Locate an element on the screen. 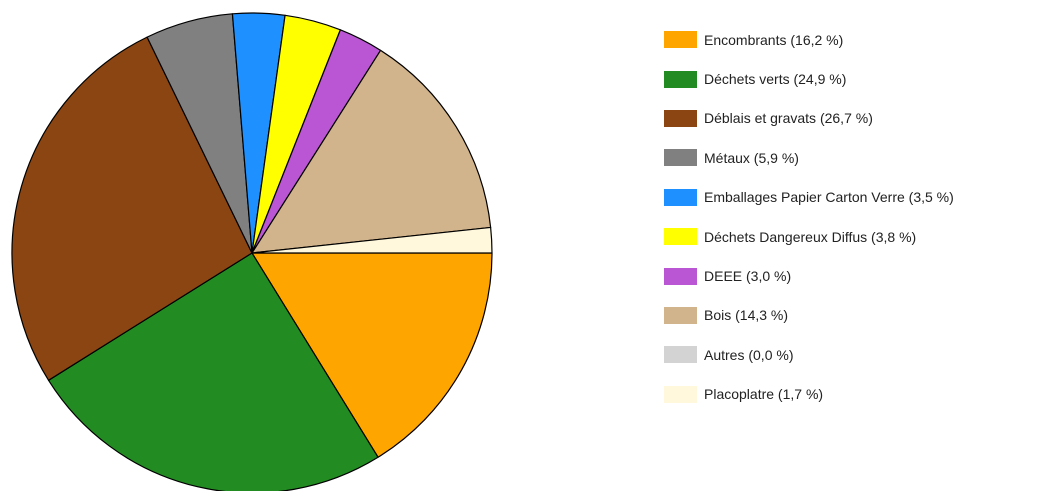  legend-label: Déchets verts (24,9 %) is located at coordinates (775, 79).